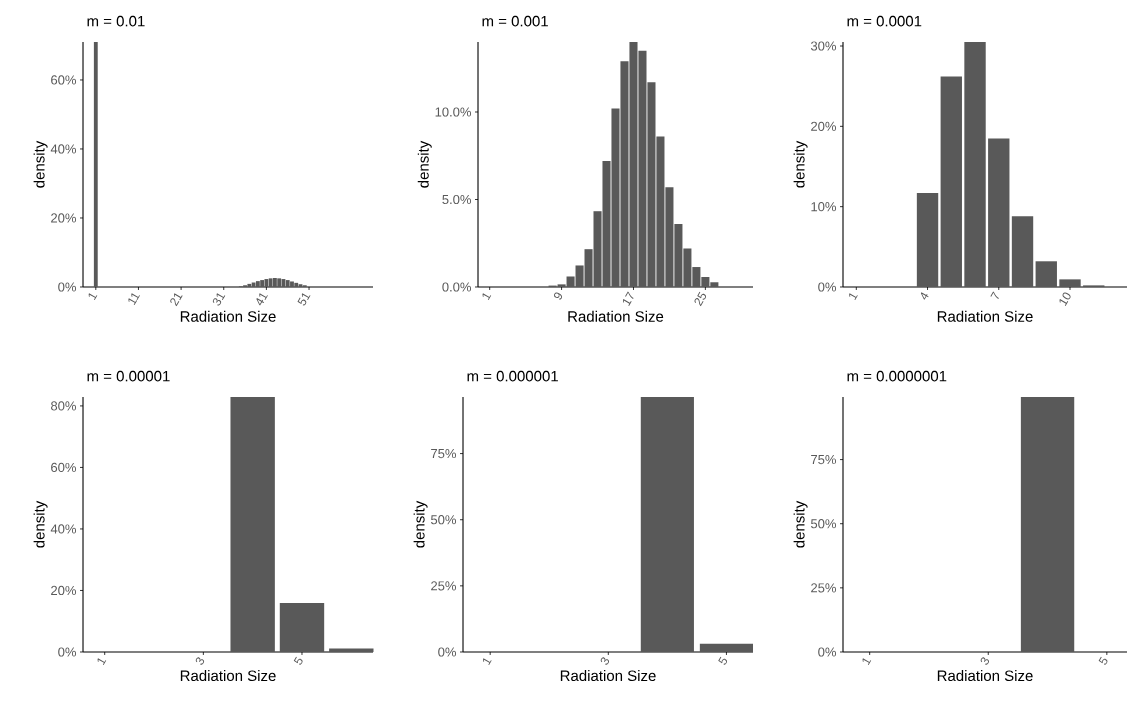 Image resolution: width=1130 pixels, height=701 pixels. What do you see at coordinates (994, 295) in the screenshot?
I see `x-tick-label: 7` at bounding box center [994, 295].